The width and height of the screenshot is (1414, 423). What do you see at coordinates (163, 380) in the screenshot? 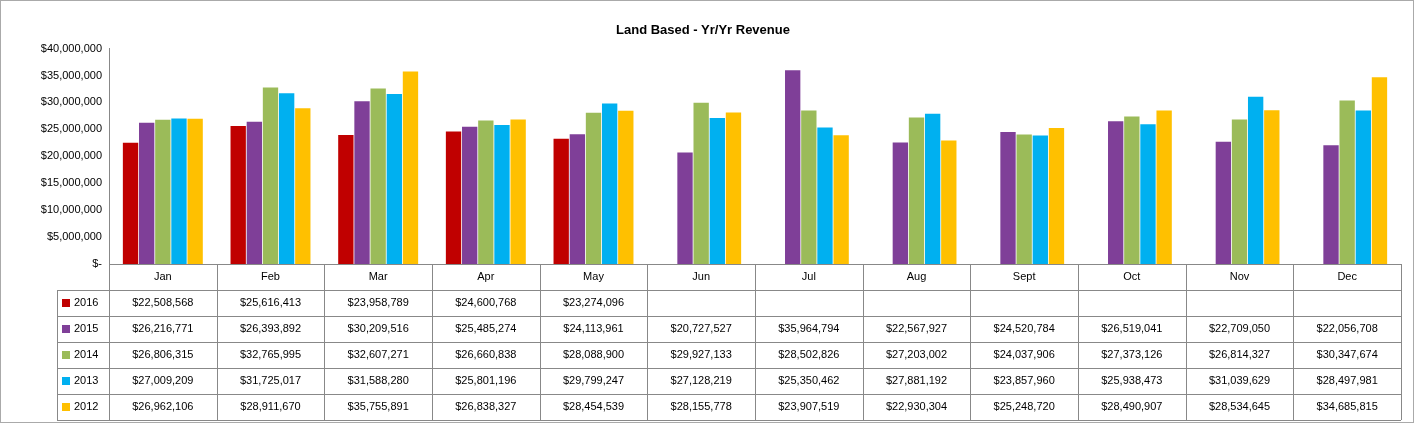
I see `data-label: $27,009,209` at bounding box center [163, 380].